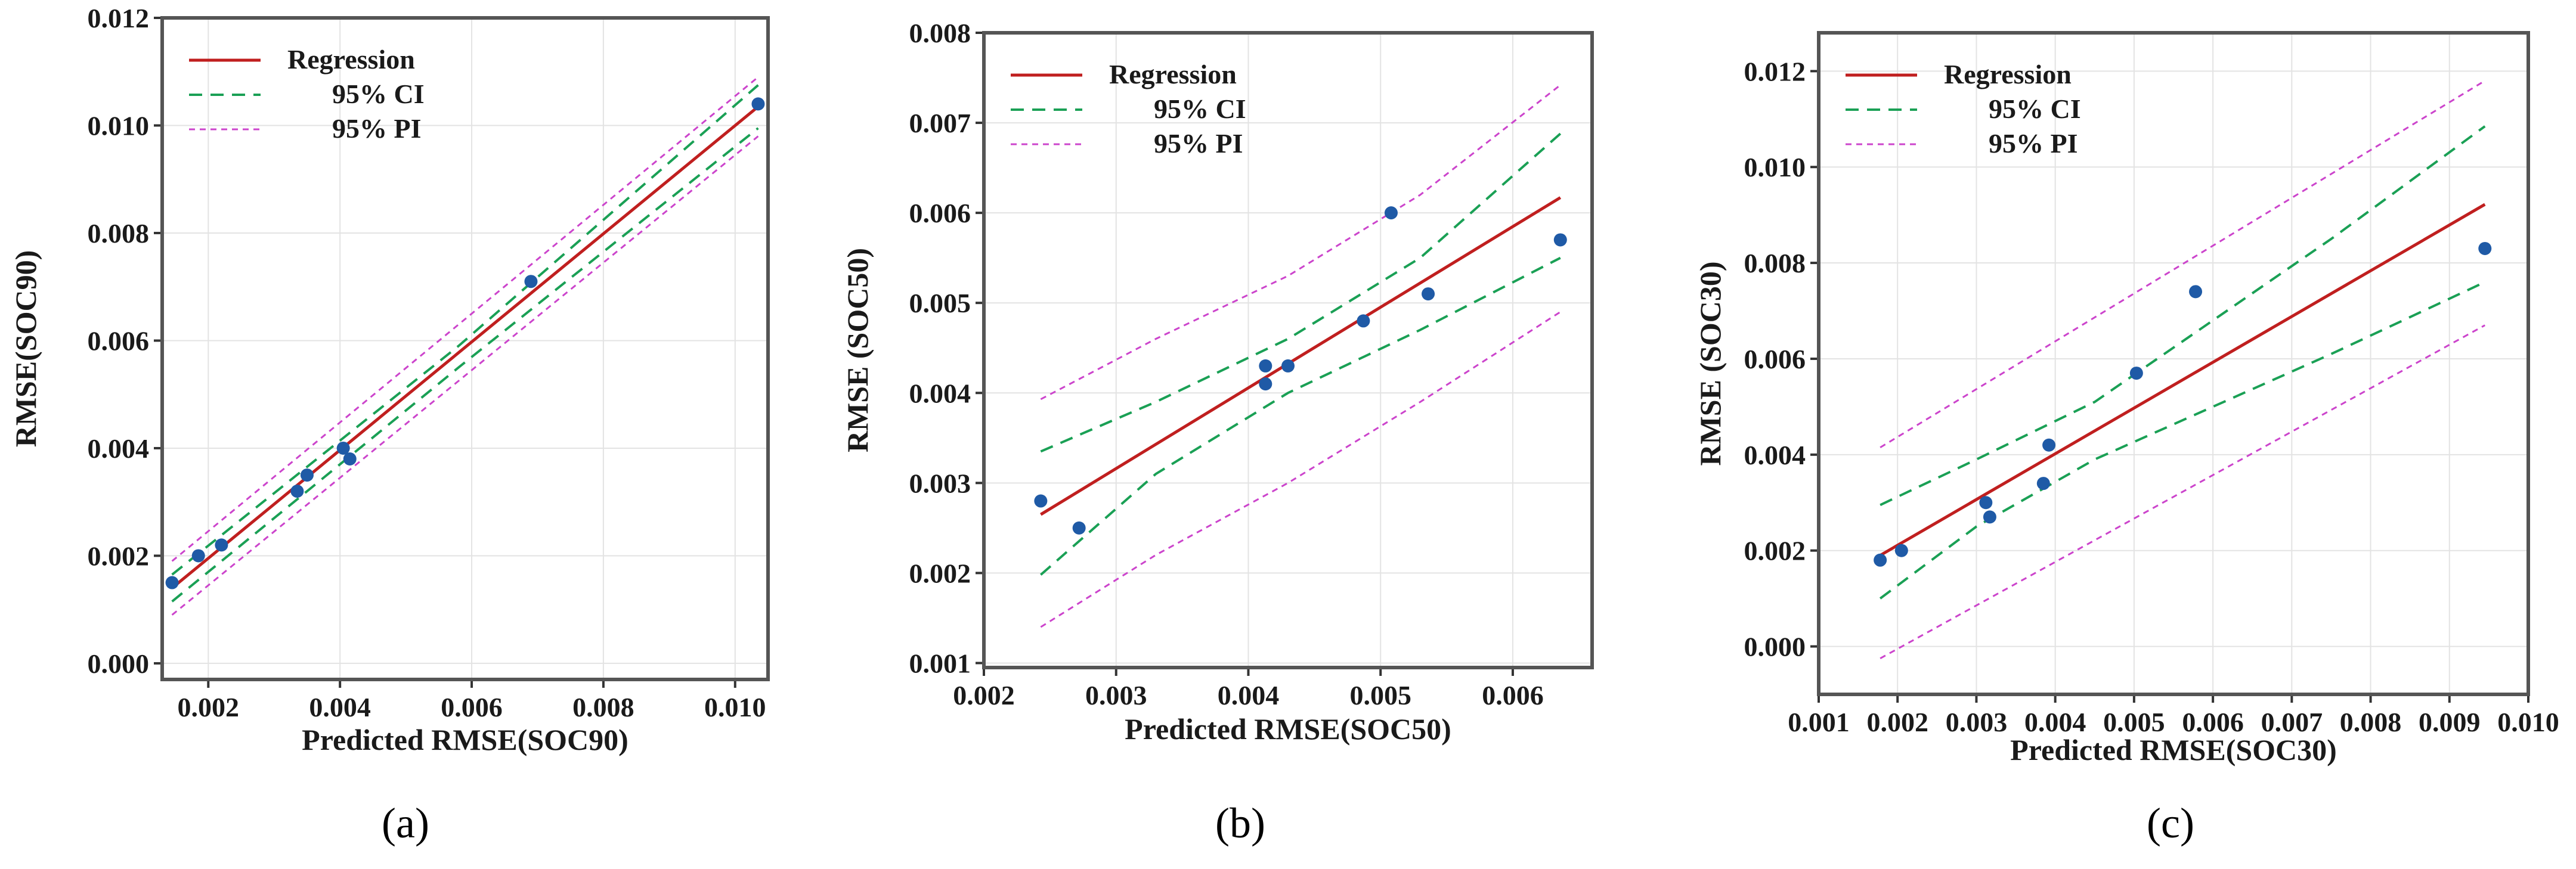 The height and width of the screenshot is (869, 2576). What do you see at coordinates (2292, 722) in the screenshot?
I see `x-tick-label: 0.007` at bounding box center [2292, 722].